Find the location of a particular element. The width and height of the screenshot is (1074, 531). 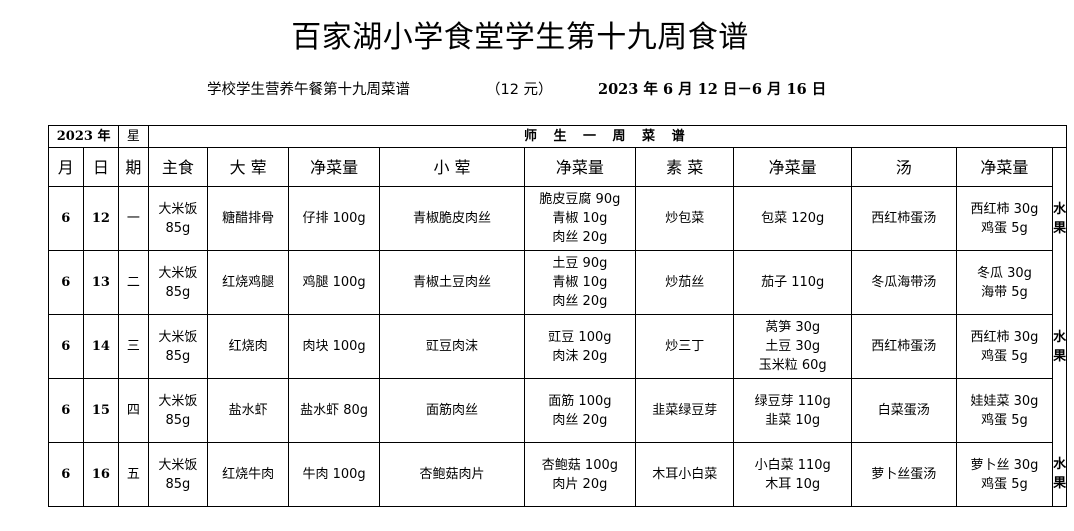

soup-cell: 冬瓜海带汤 is located at coordinates (903, 282).